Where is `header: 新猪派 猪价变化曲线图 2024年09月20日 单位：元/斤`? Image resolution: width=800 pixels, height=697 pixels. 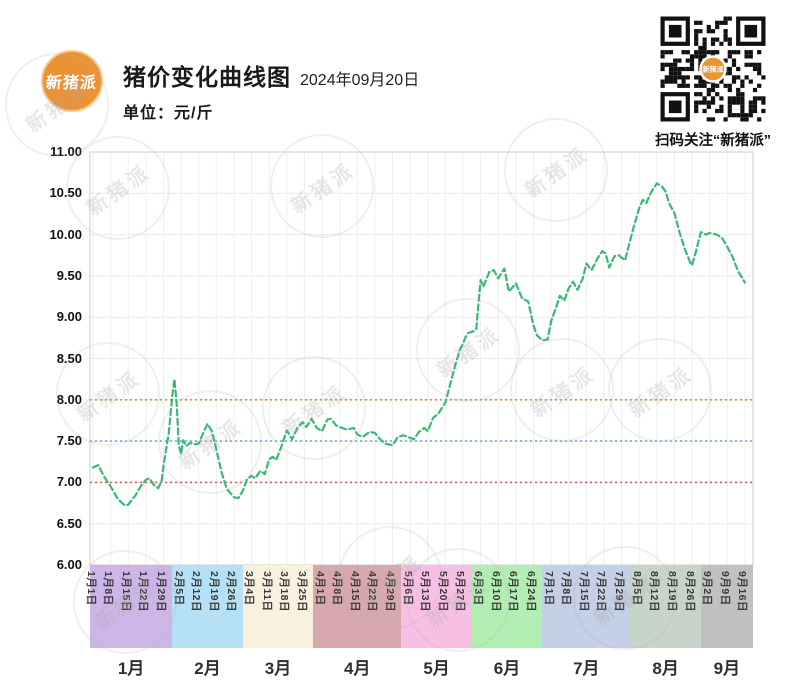 header: 新猪派 猪价变化曲线图 2024年09月20日 单位：元/斤 is located at coordinates (230, 86).